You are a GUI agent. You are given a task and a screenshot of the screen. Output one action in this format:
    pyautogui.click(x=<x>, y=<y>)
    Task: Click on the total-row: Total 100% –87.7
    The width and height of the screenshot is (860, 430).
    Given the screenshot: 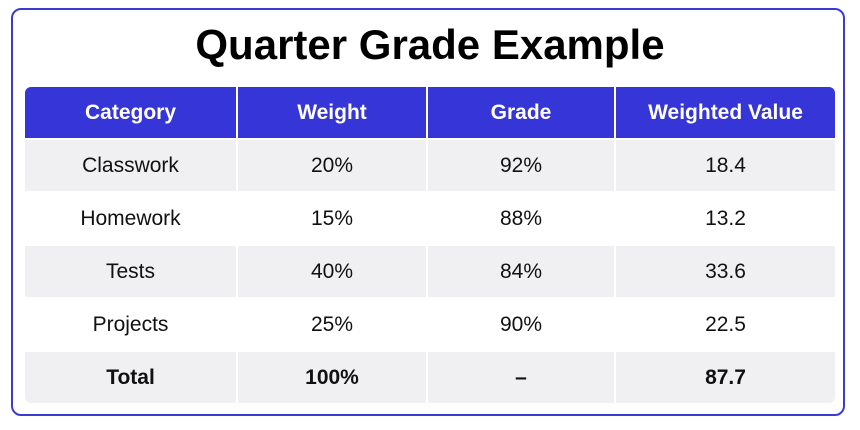 What is the action you would take?
    pyautogui.click(x=430, y=376)
    